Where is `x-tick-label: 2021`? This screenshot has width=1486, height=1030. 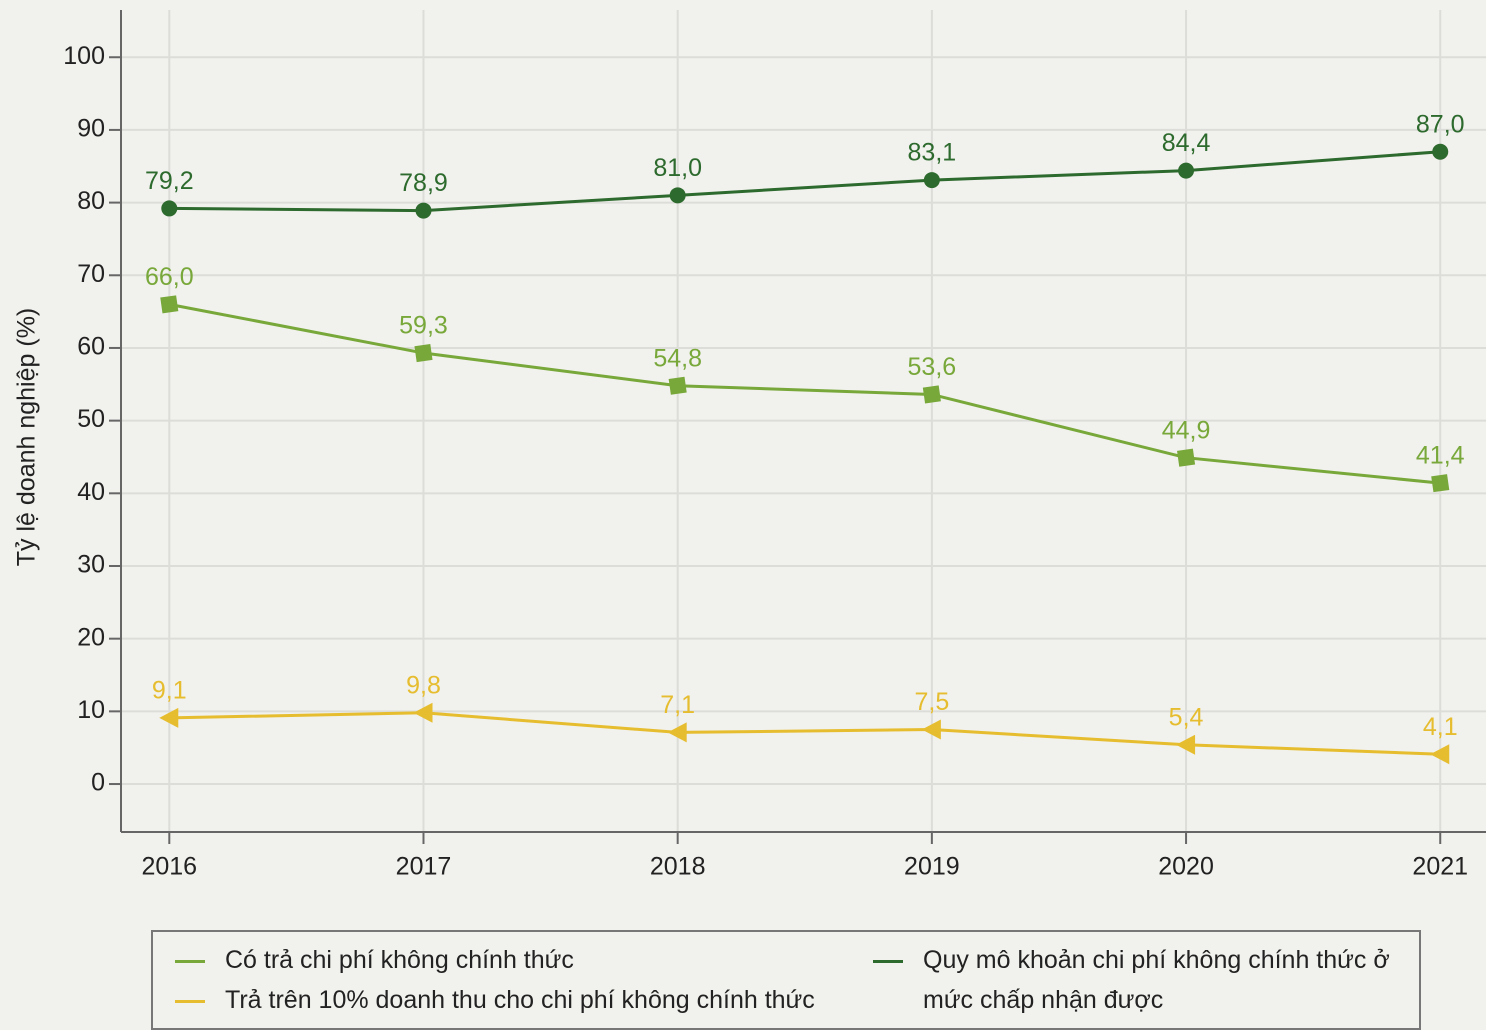
x-tick-label: 2021 is located at coordinates (1440, 867).